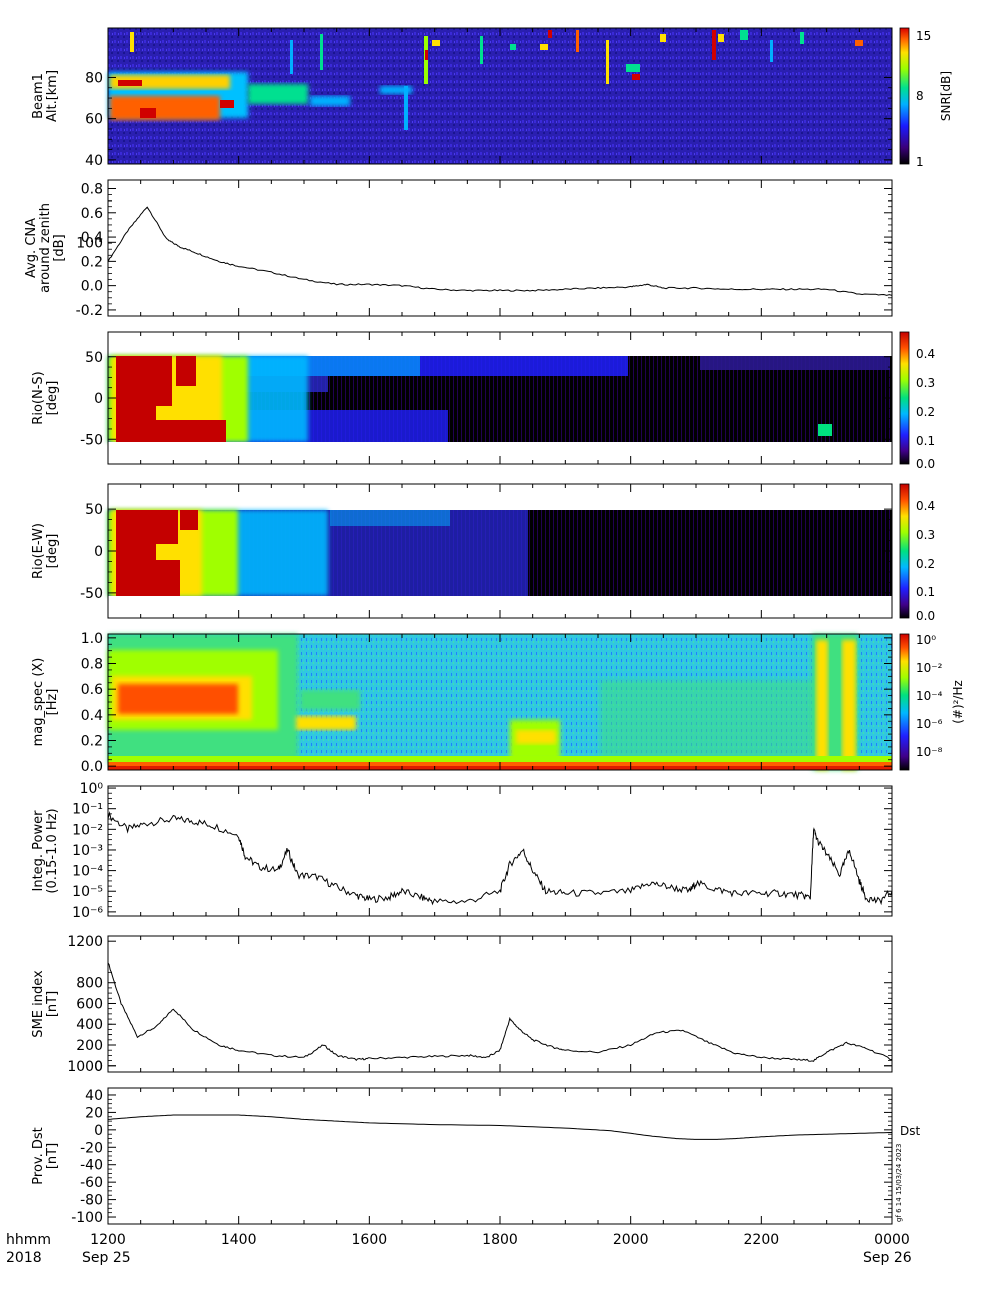 This screenshot has height=1304, width=1000. I want to click on panel-rio-ns, so click(500, 410).